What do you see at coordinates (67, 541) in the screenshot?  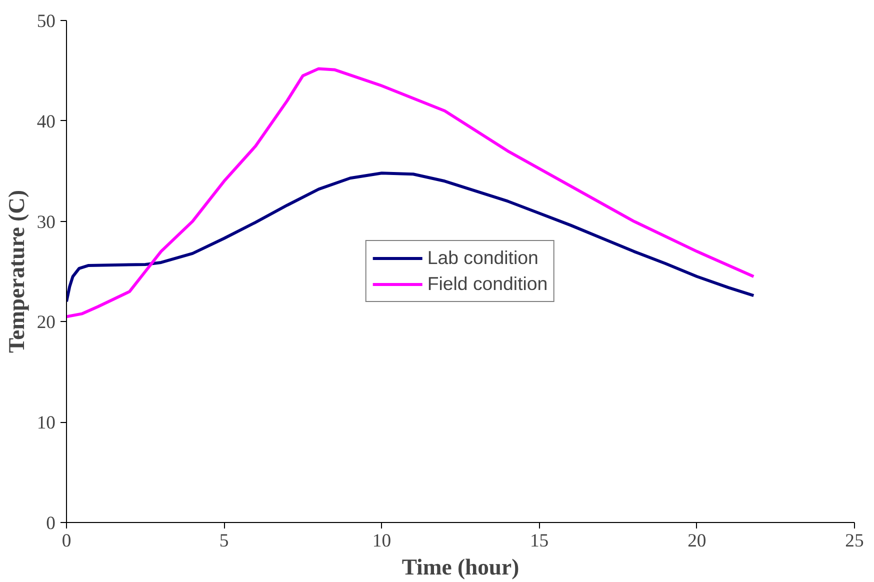 I see `x-tick-label: 0` at bounding box center [67, 541].